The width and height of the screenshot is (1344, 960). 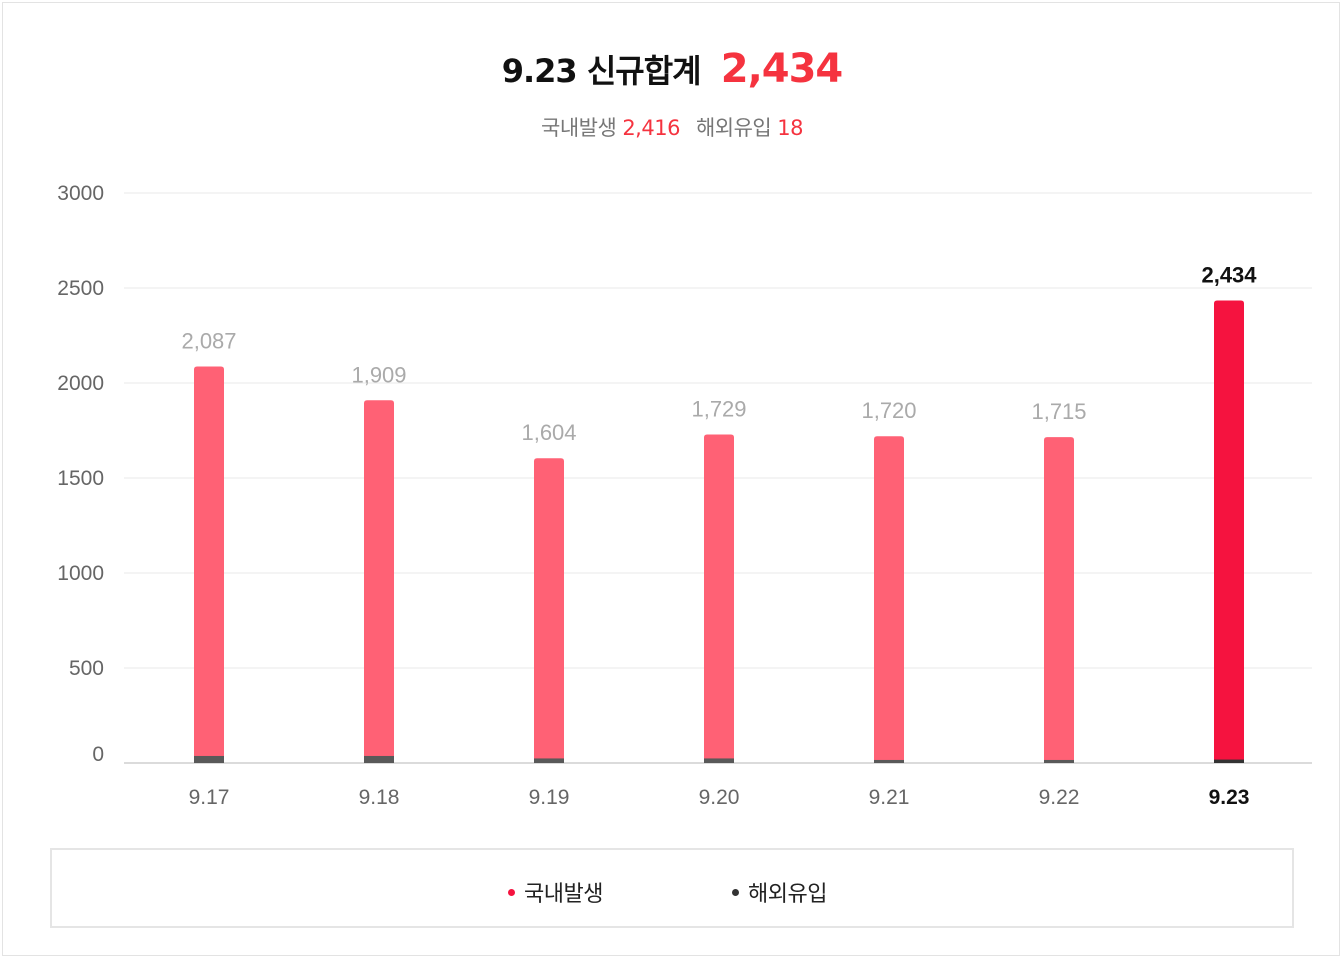 I want to click on legend-item-imported: 해외유입, so click(x=779, y=892).